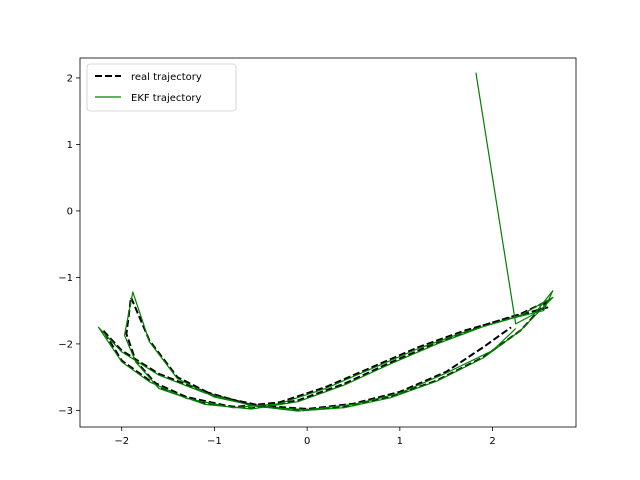 The image size is (640, 480). Describe the element at coordinates (400, 441) in the screenshot. I see `x-tick-label: 1` at that location.